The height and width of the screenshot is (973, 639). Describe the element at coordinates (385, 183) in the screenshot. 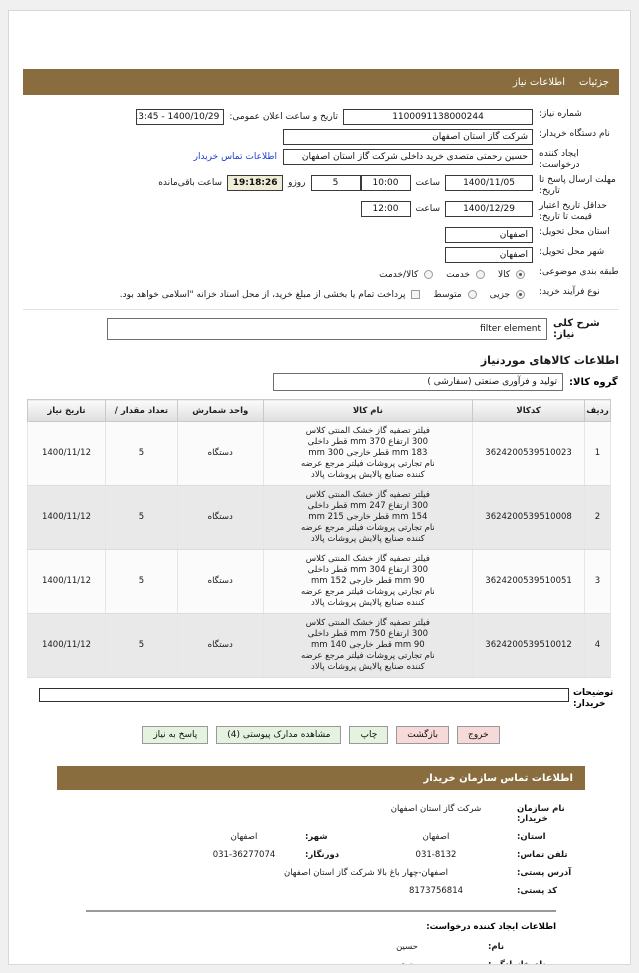

I see `deadline-time-field: 10:00` at that location.